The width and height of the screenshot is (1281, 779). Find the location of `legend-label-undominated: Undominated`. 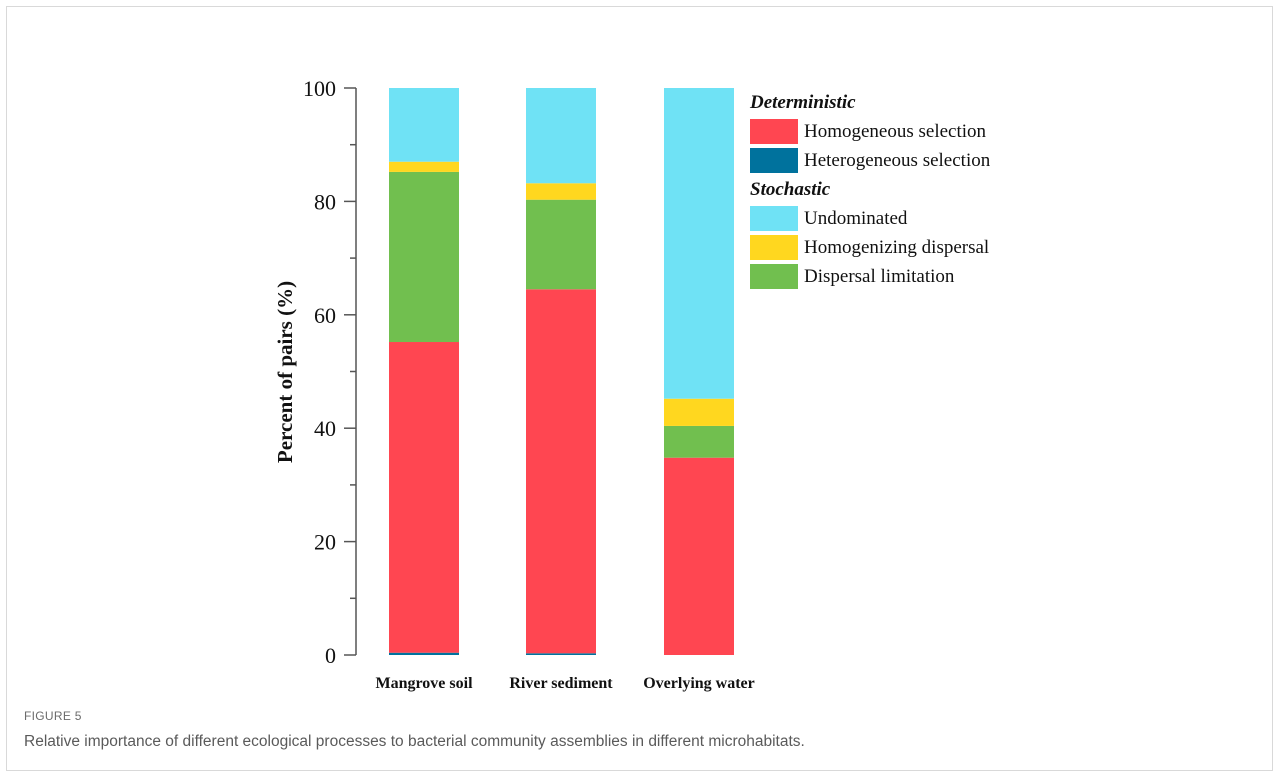

legend-label-undominated: Undominated is located at coordinates (856, 218).